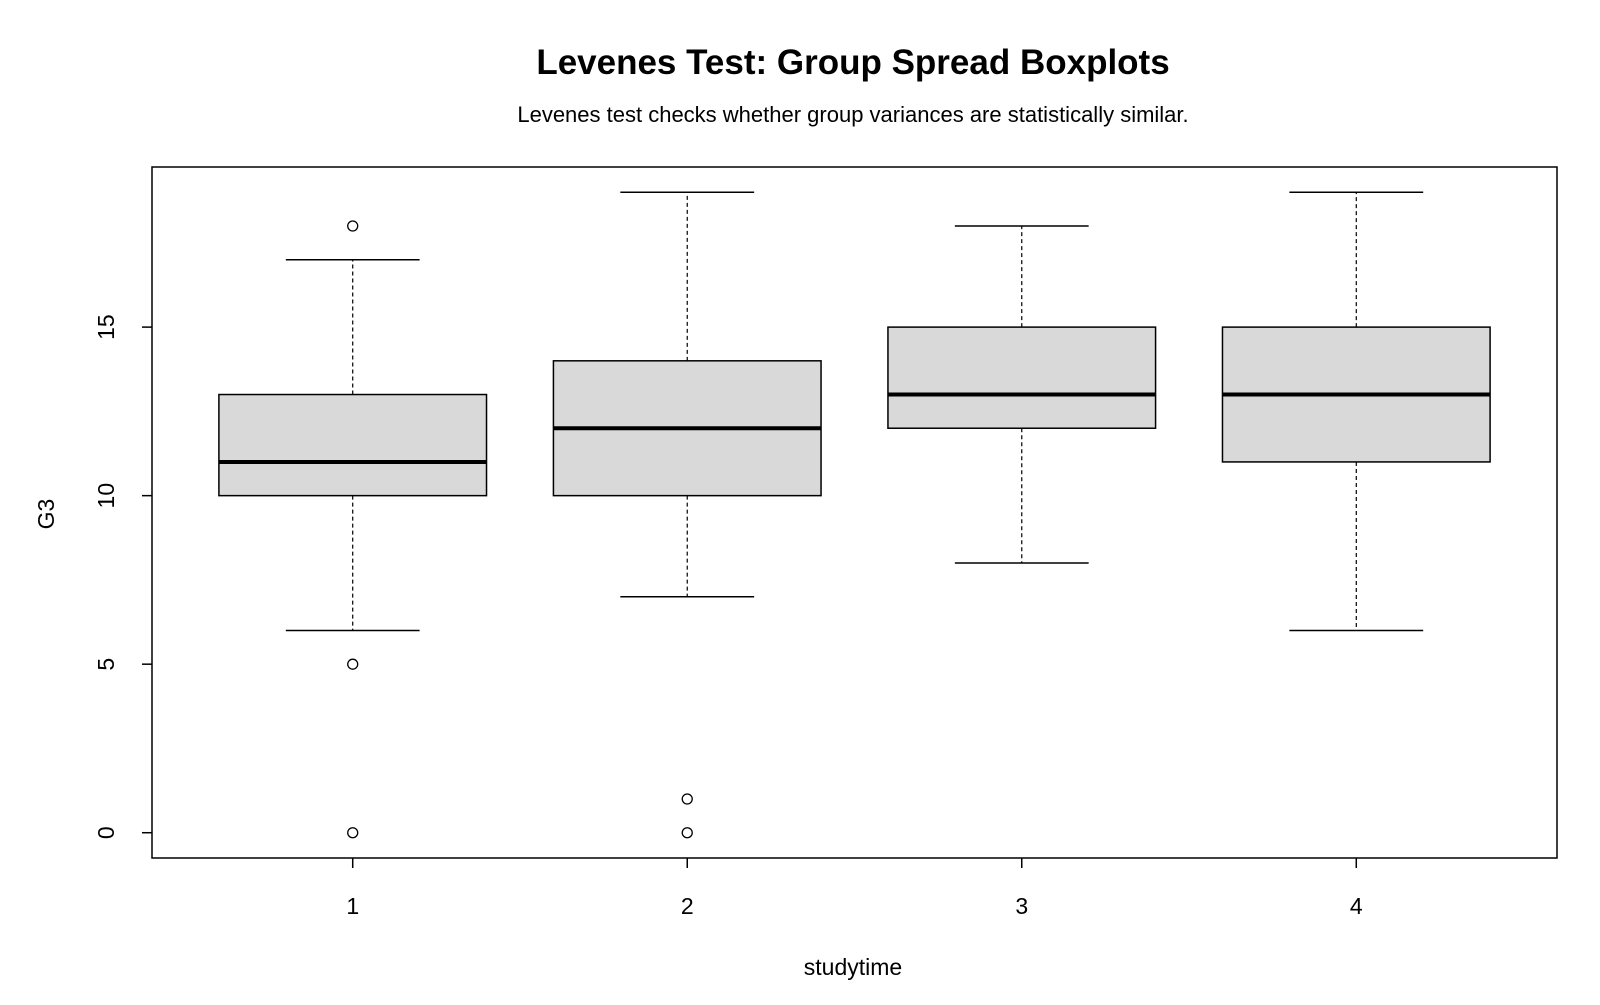 This screenshot has width=1600, height=1005. I want to click on x-tick-label: 1, so click(352, 906).